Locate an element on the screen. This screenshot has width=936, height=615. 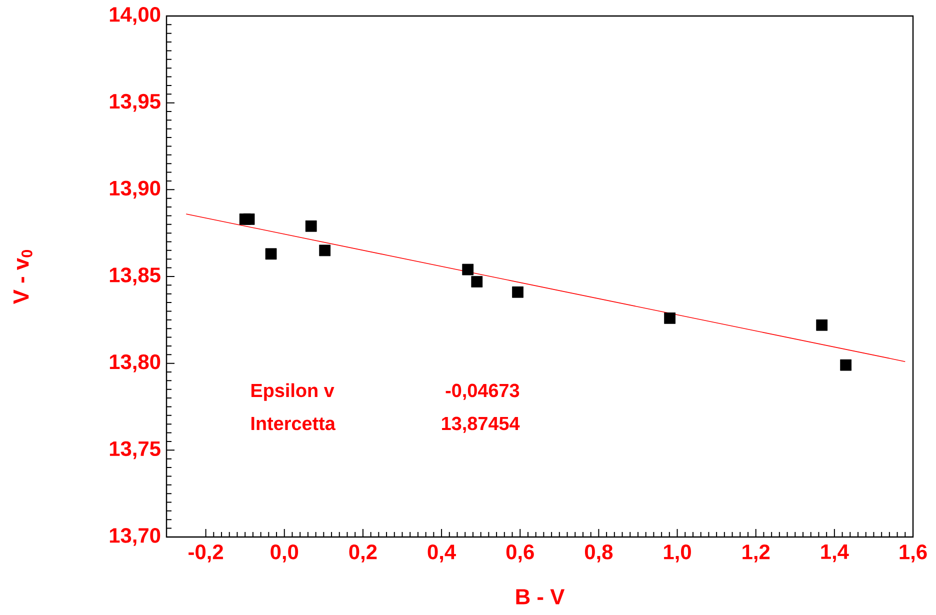
y-tick-label: 13,90 is located at coordinates (135, 189).